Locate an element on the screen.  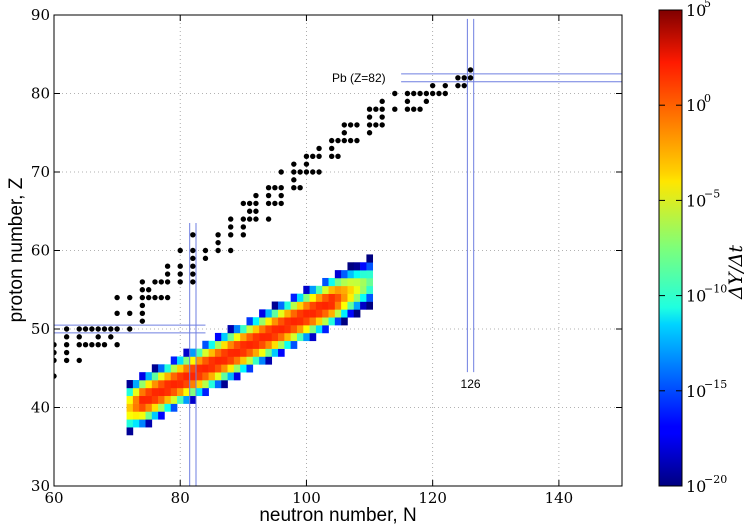
abundance-heatmap is located at coordinates (250, 345).